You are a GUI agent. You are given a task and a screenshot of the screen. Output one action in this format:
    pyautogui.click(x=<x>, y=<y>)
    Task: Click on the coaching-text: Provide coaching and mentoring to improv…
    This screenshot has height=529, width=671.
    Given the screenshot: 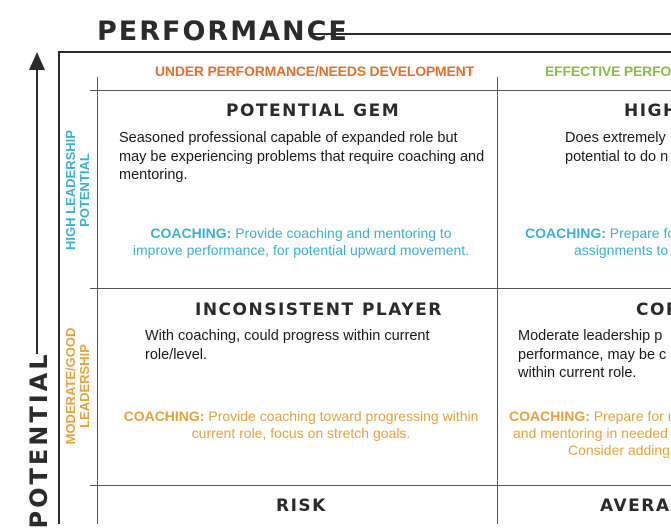 What is the action you would take?
    pyautogui.click(x=301, y=241)
    